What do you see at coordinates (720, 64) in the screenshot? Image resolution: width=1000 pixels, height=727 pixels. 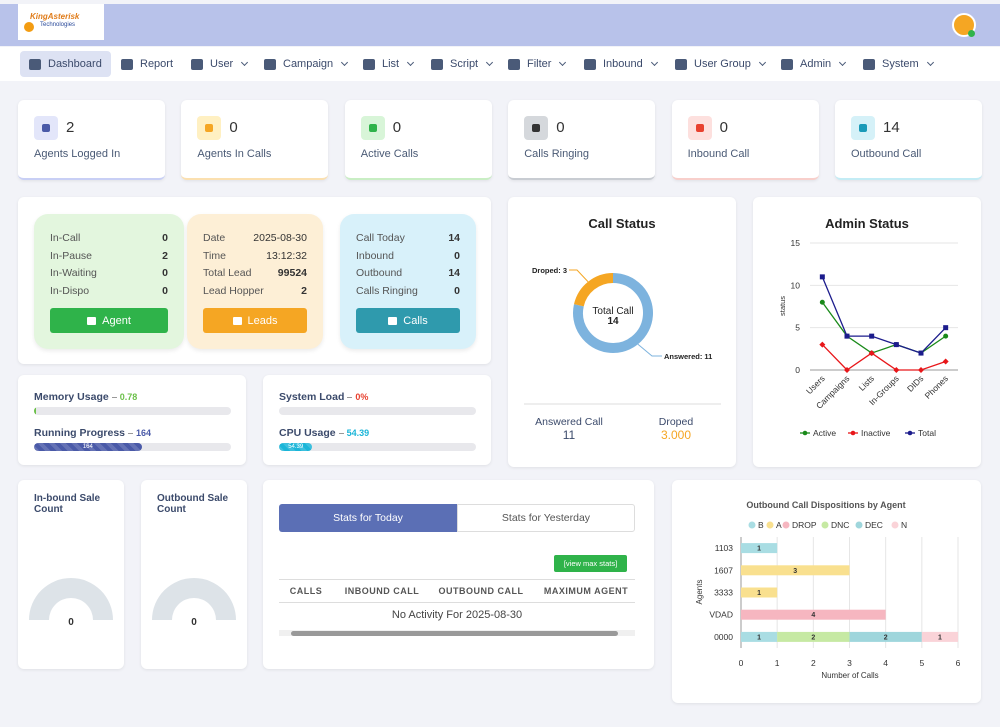 I see `nav-item: User Group` at bounding box center [720, 64].